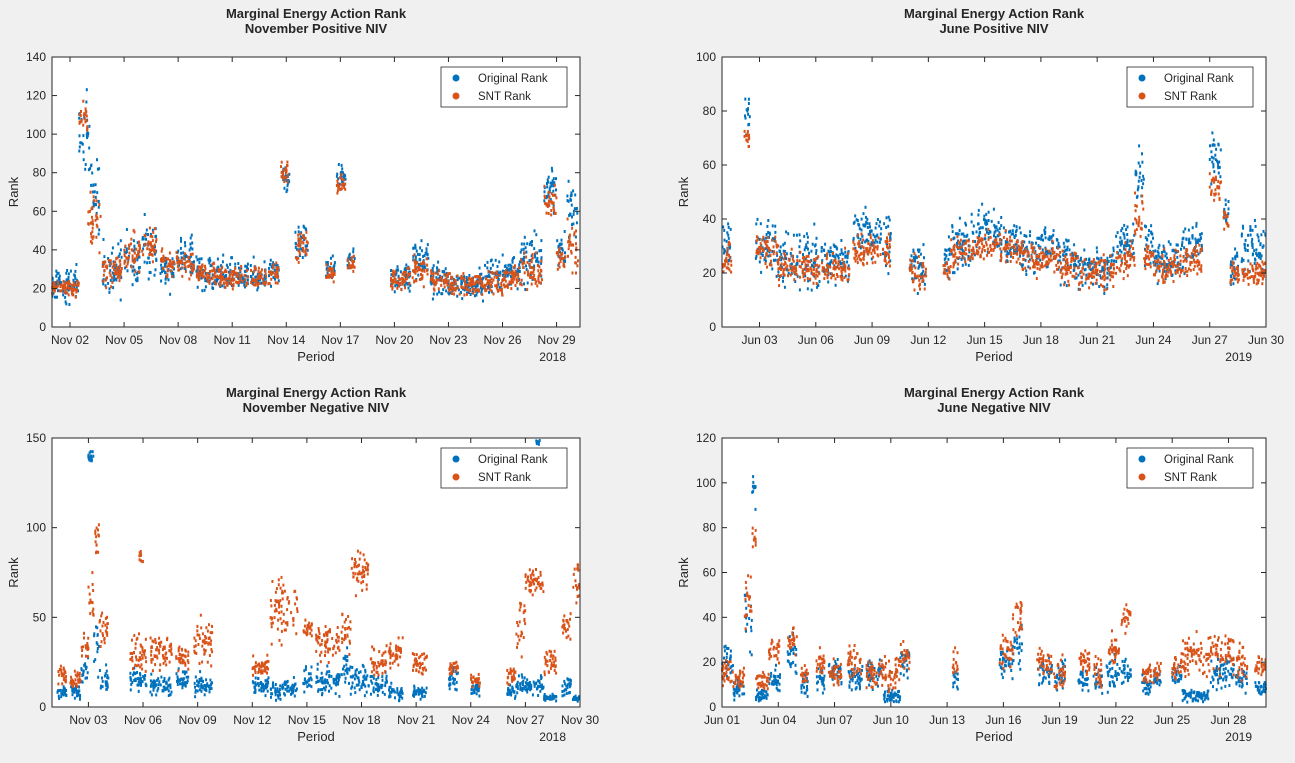 This screenshot has width=1295, height=763. I want to click on x-tick-label: Jun 24, so click(1153, 340).